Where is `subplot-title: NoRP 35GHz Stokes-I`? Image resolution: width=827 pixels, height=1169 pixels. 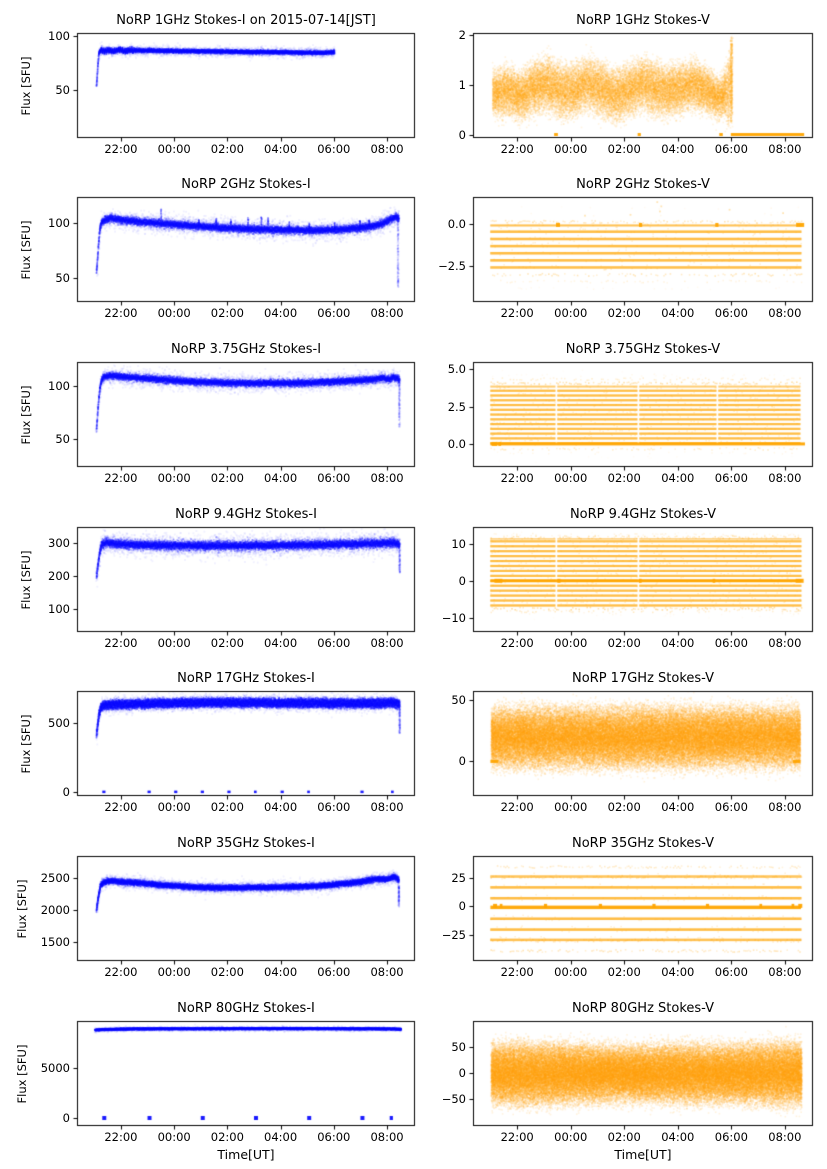 subplot-title: NoRP 35GHz Stokes-I is located at coordinates (246, 843).